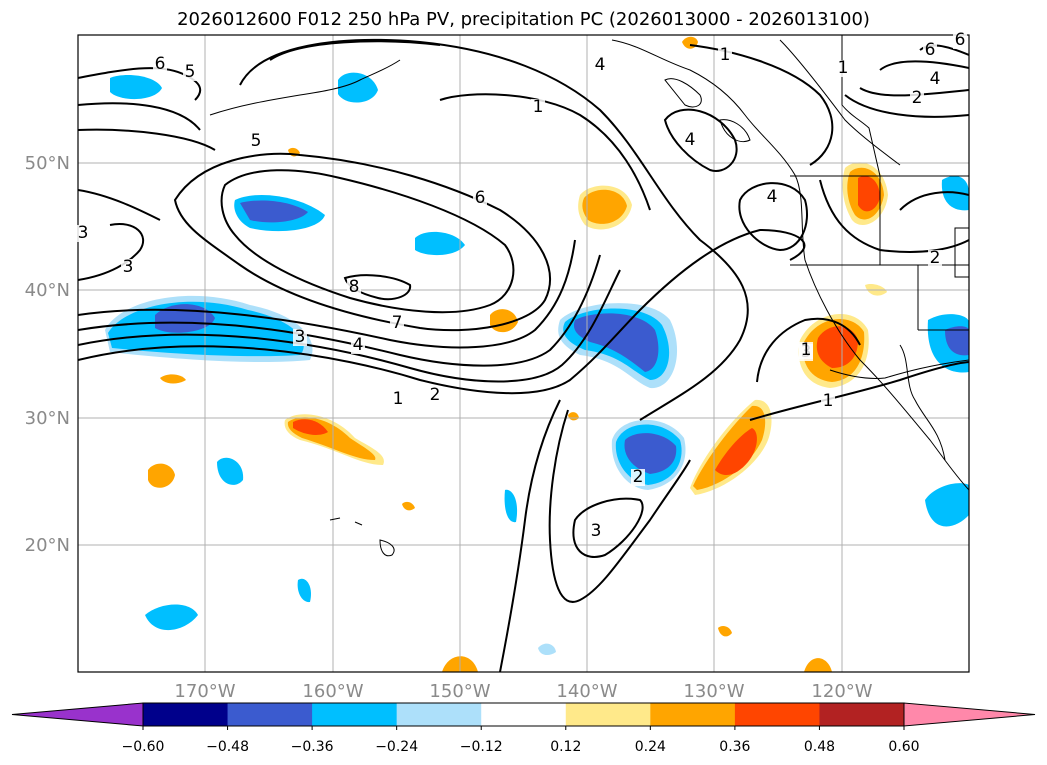 Image resolution: width=1047 pixels, height=765 pixels. What do you see at coordinates (47, 163) in the screenshot?
I see `latitude-label: 50°N` at bounding box center [47, 163].